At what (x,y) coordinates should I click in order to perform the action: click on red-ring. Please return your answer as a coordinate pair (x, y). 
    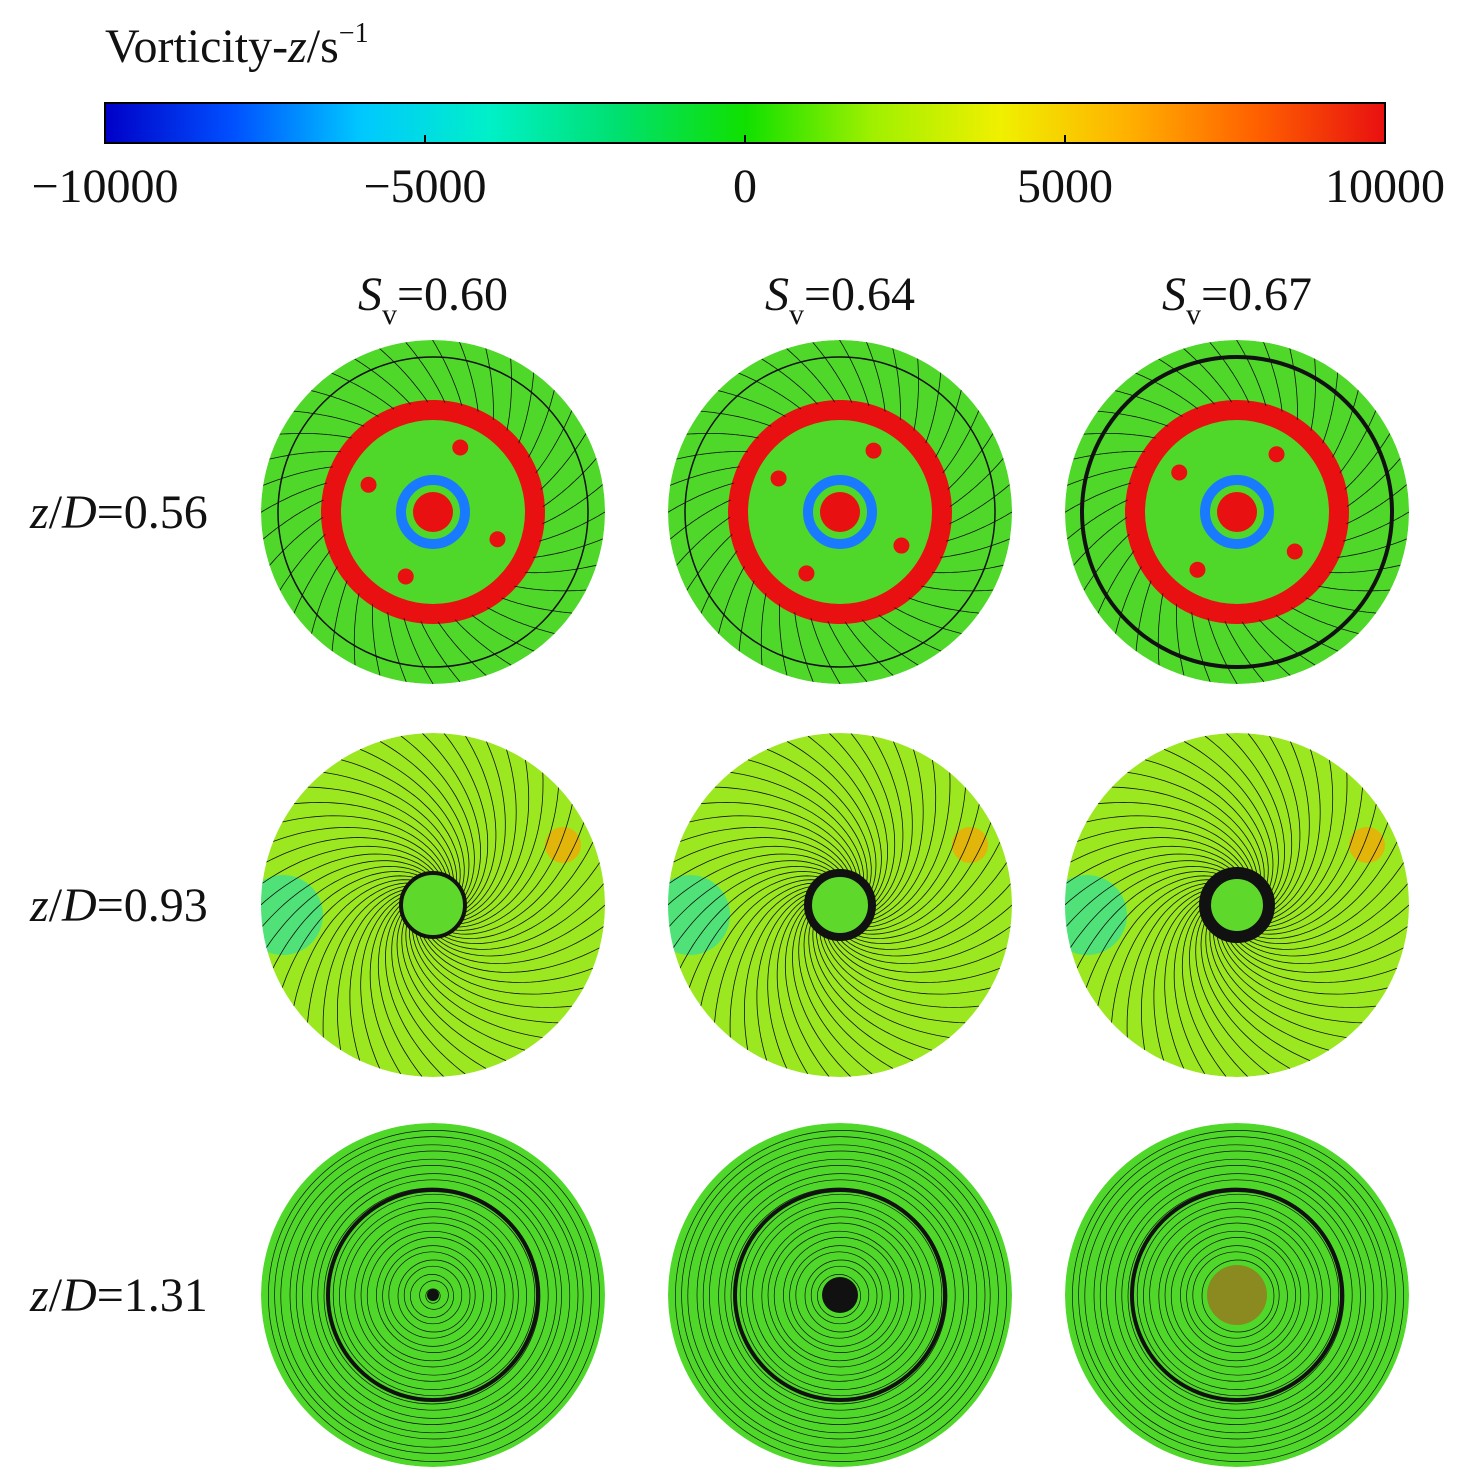
    Looking at the image, I should click on (1237, 512).